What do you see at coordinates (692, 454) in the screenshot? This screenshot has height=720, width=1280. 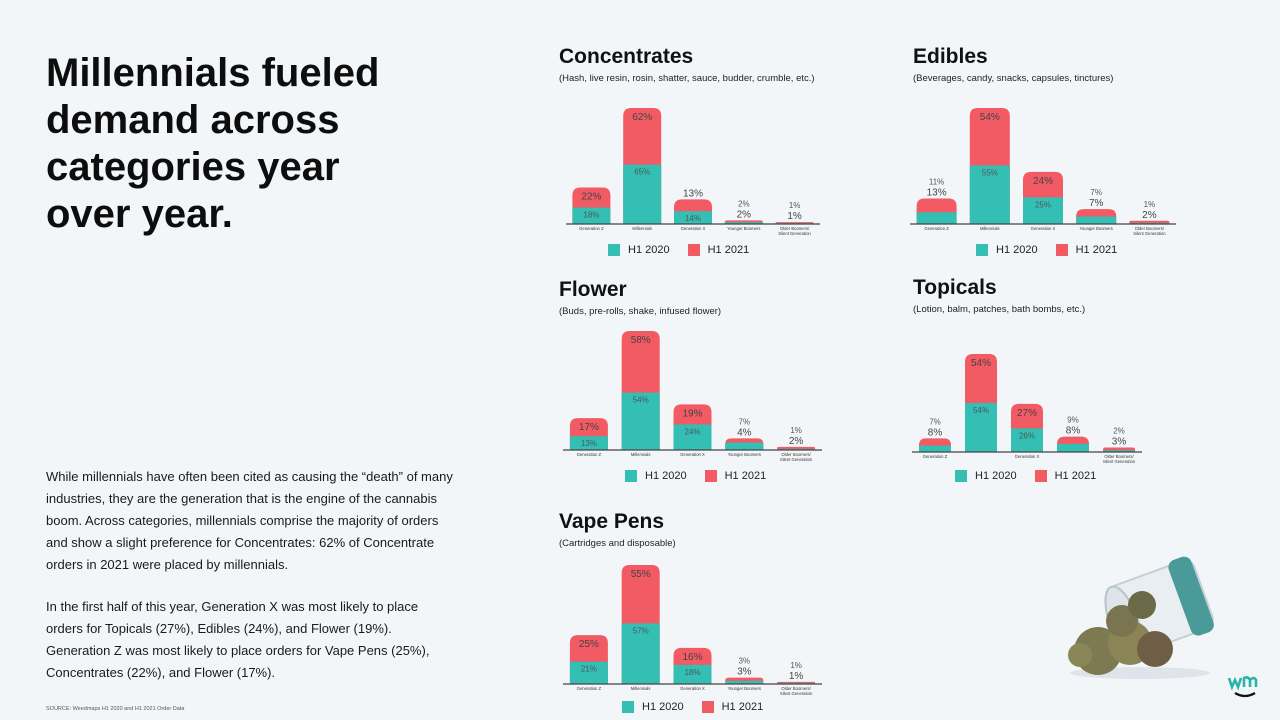 I see `category-label: Generation X` at bounding box center [692, 454].